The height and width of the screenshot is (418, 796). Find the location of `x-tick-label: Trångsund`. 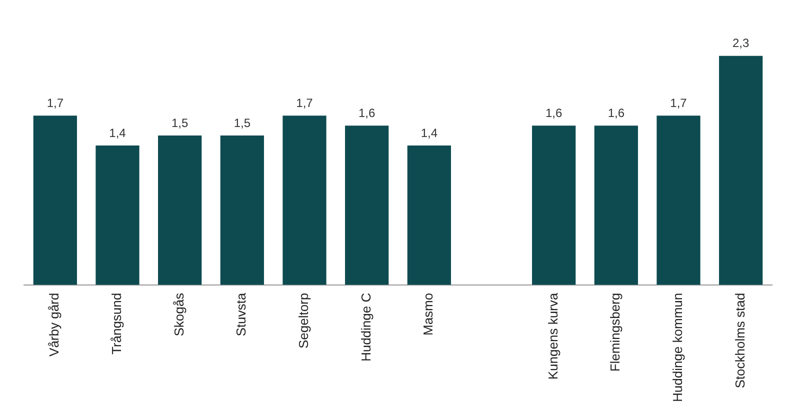

x-tick-label: Trångsund is located at coordinates (116, 323).